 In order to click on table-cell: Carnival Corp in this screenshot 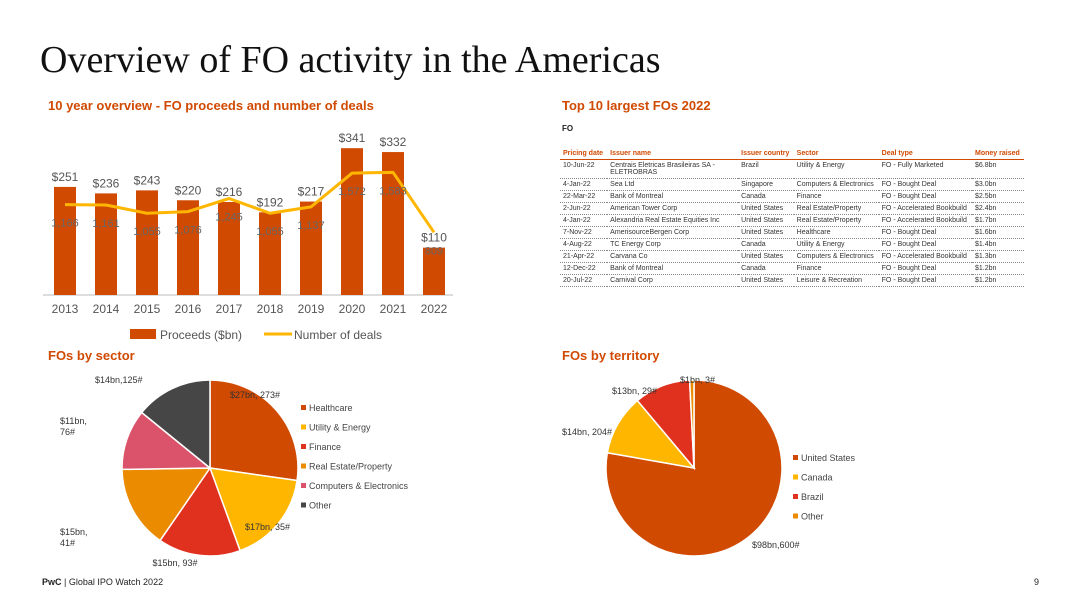, I will do `click(673, 280)`.